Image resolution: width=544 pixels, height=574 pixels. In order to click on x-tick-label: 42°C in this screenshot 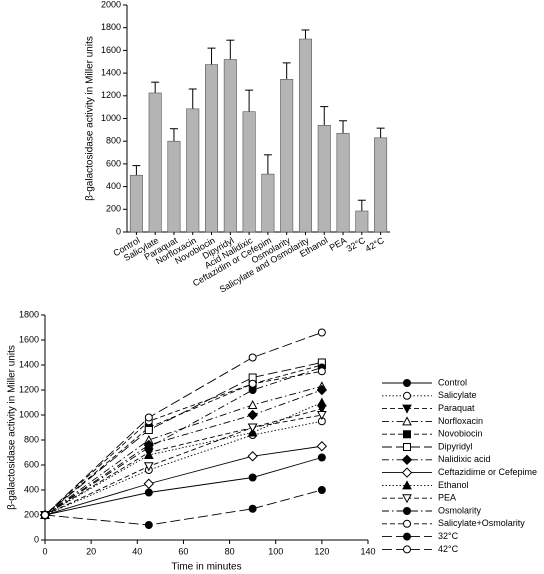, I will do `click(374, 244)`.